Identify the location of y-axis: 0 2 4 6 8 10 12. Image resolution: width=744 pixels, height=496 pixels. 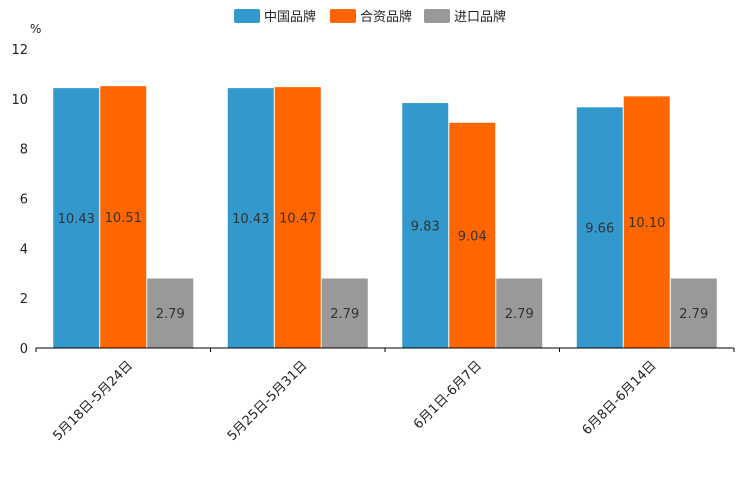
(19, 200).